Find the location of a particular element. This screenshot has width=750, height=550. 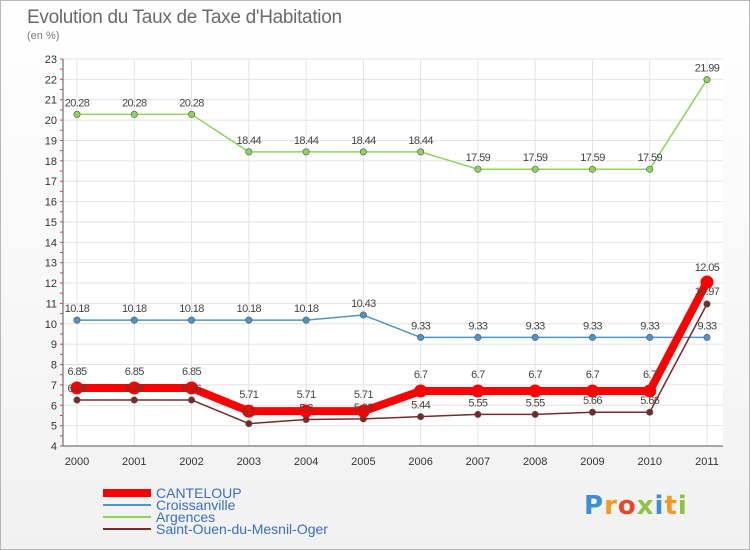

data-label: 10.43 is located at coordinates (363, 304).